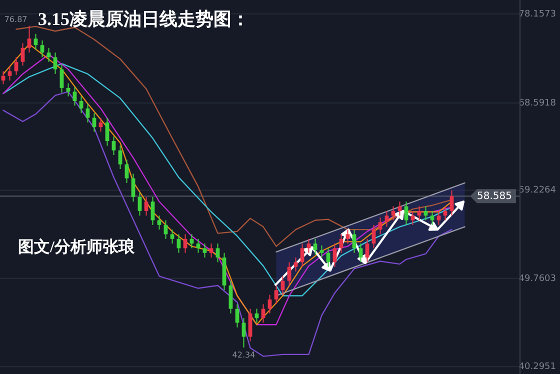  Describe the element at coordinates (260, 196) in the screenshot. I see `ref-line: 58.585` at that location.